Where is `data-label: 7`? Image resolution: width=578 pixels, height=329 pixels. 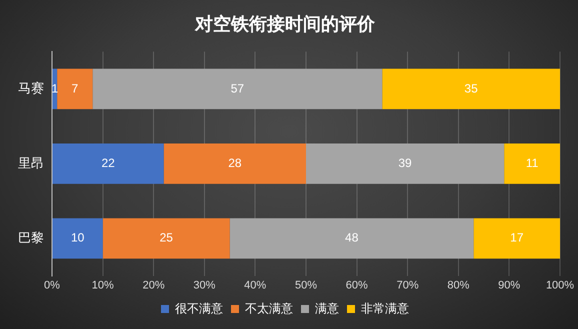
data-label: 7 is located at coordinates (75, 88).